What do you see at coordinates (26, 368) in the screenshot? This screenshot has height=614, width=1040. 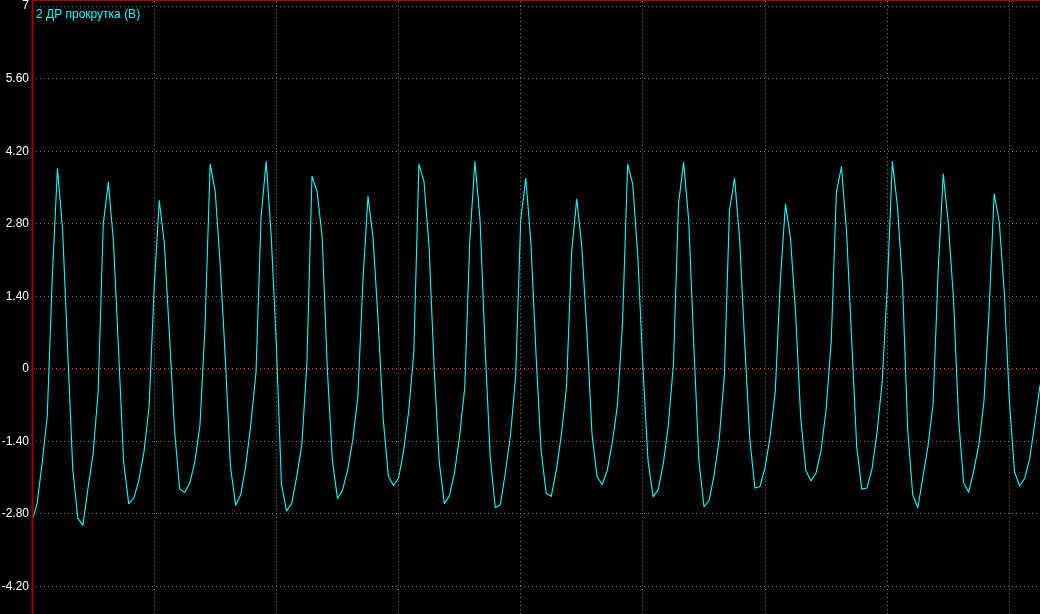 I see `y-tick-label: 0` at bounding box center [26, 368].